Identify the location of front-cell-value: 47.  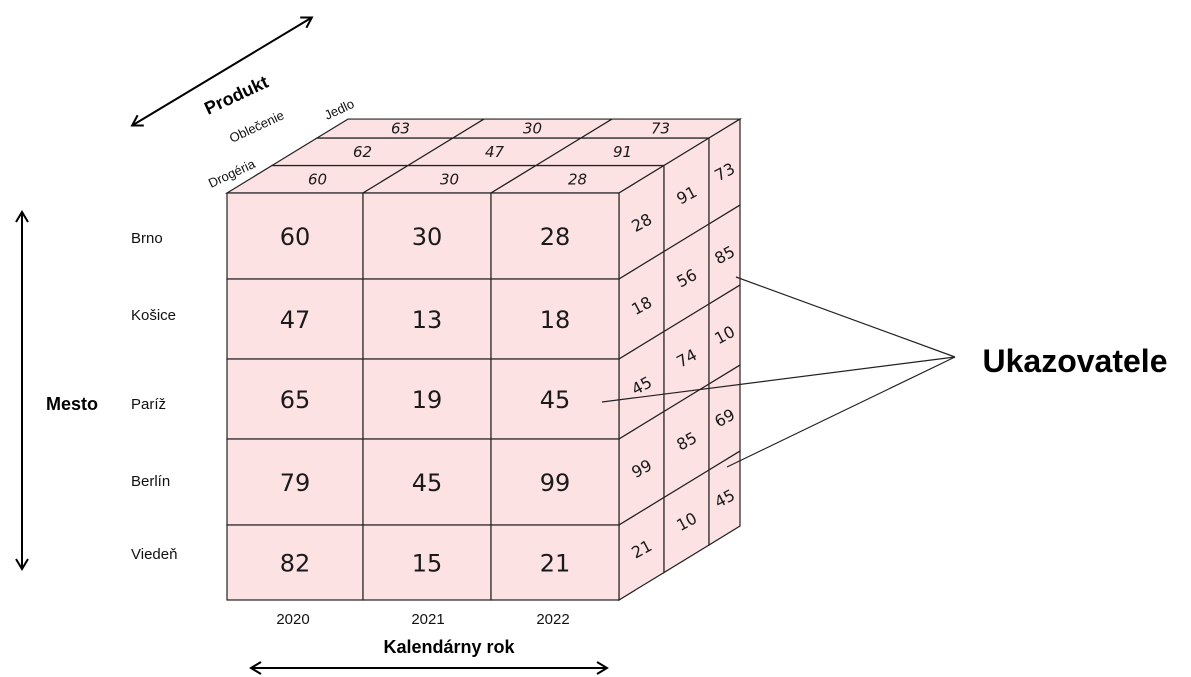
(295, 320).